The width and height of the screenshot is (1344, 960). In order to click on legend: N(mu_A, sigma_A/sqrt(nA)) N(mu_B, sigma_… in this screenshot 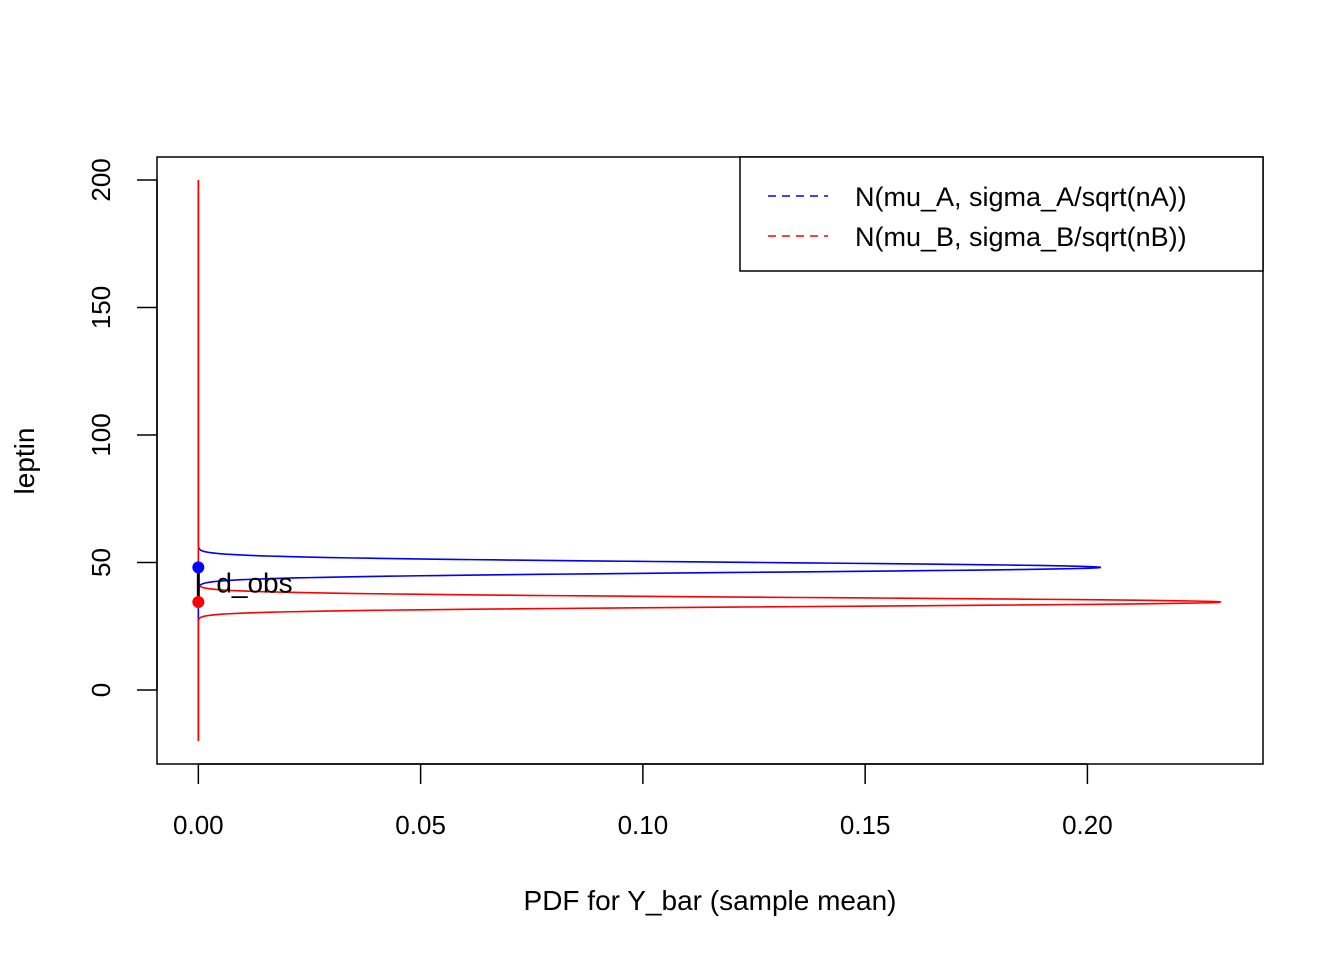, I will do `click(1001, 214)`.